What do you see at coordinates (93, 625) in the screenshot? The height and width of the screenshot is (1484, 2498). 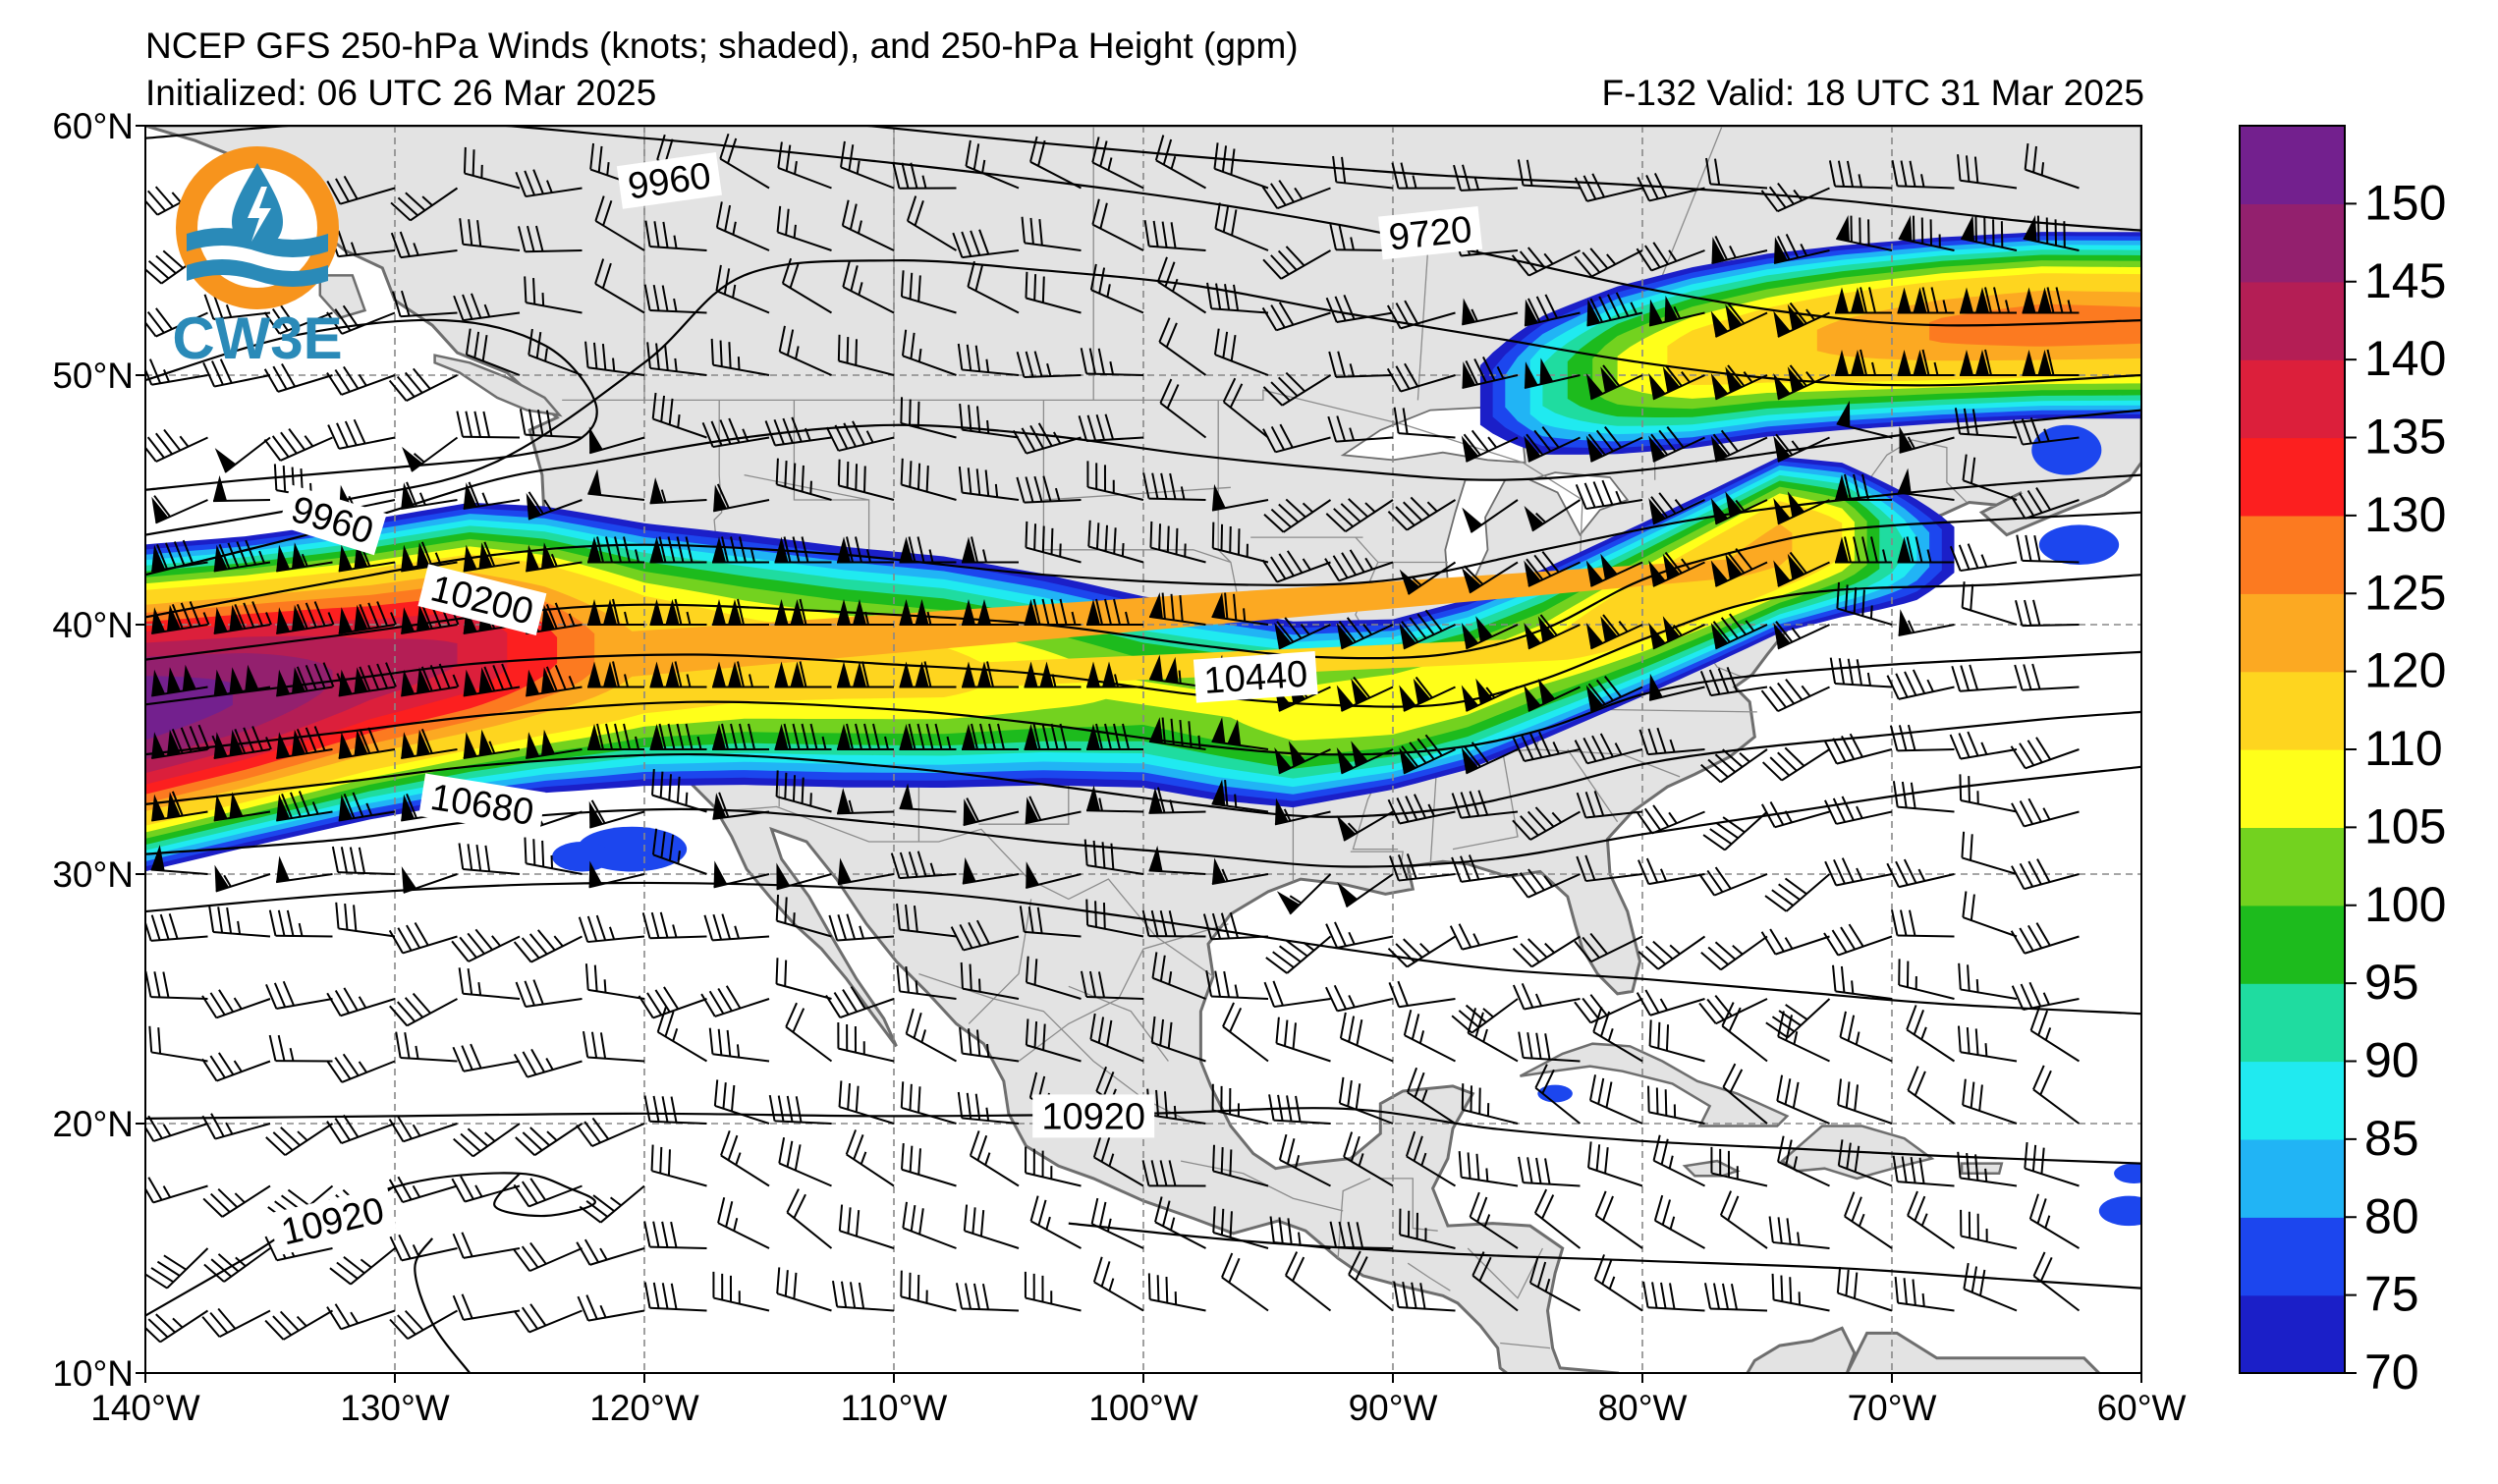 I see `lat-tick-label: 40°N` at bounding box center [93, 625].